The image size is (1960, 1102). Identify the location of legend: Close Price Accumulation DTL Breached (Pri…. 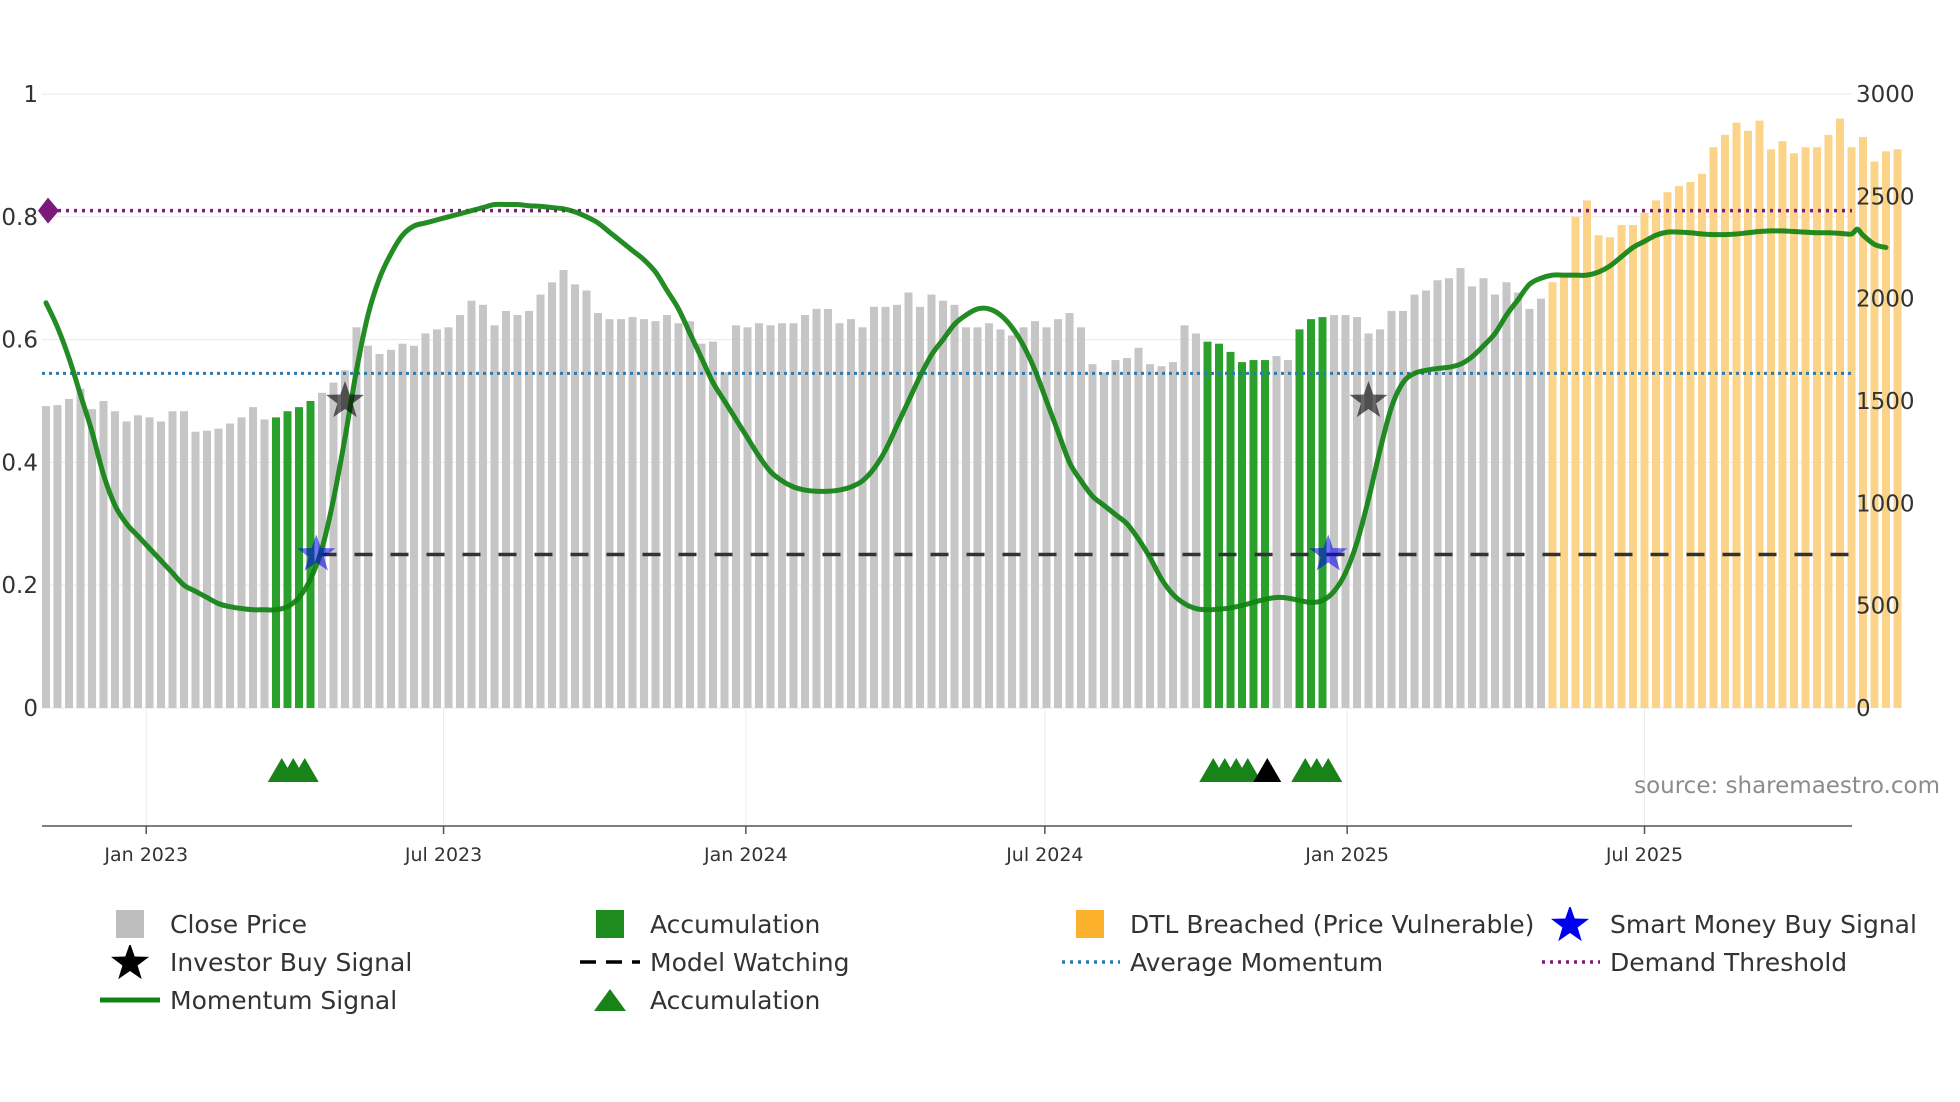
(980, 975).